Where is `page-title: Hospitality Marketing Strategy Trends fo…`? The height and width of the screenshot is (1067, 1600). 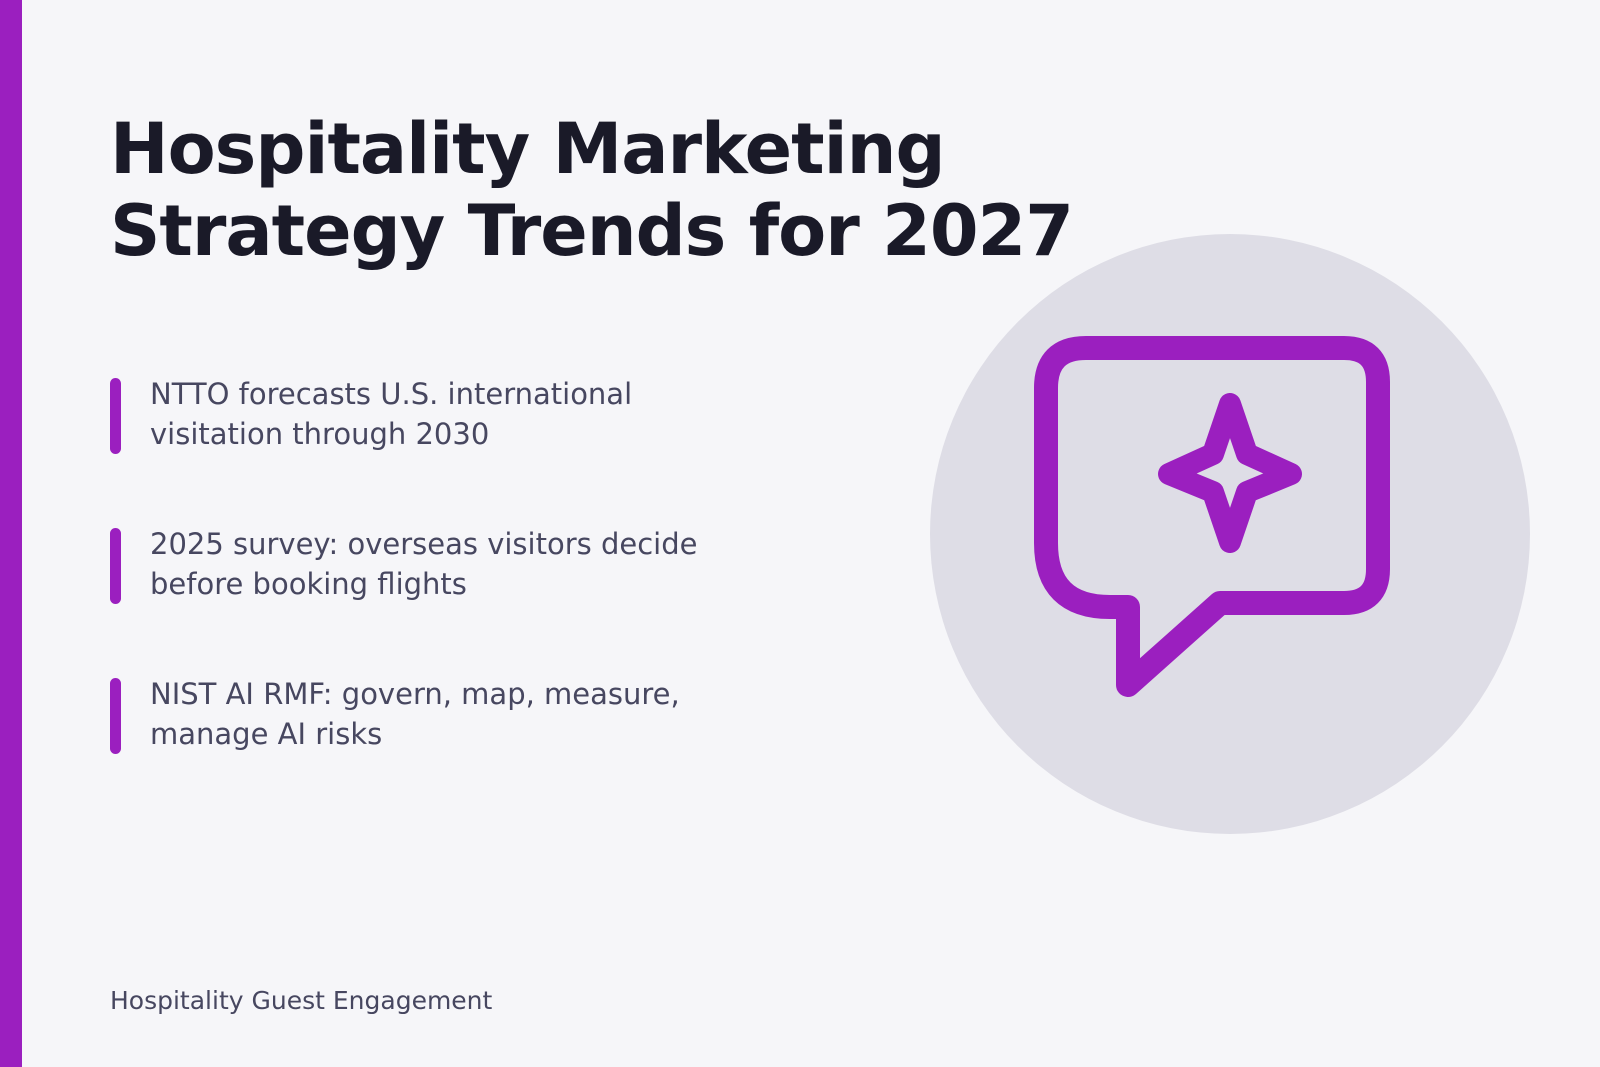 page-title: Hospitality Marketing Strategy Trends fo… is located at coordinates (592, 190).